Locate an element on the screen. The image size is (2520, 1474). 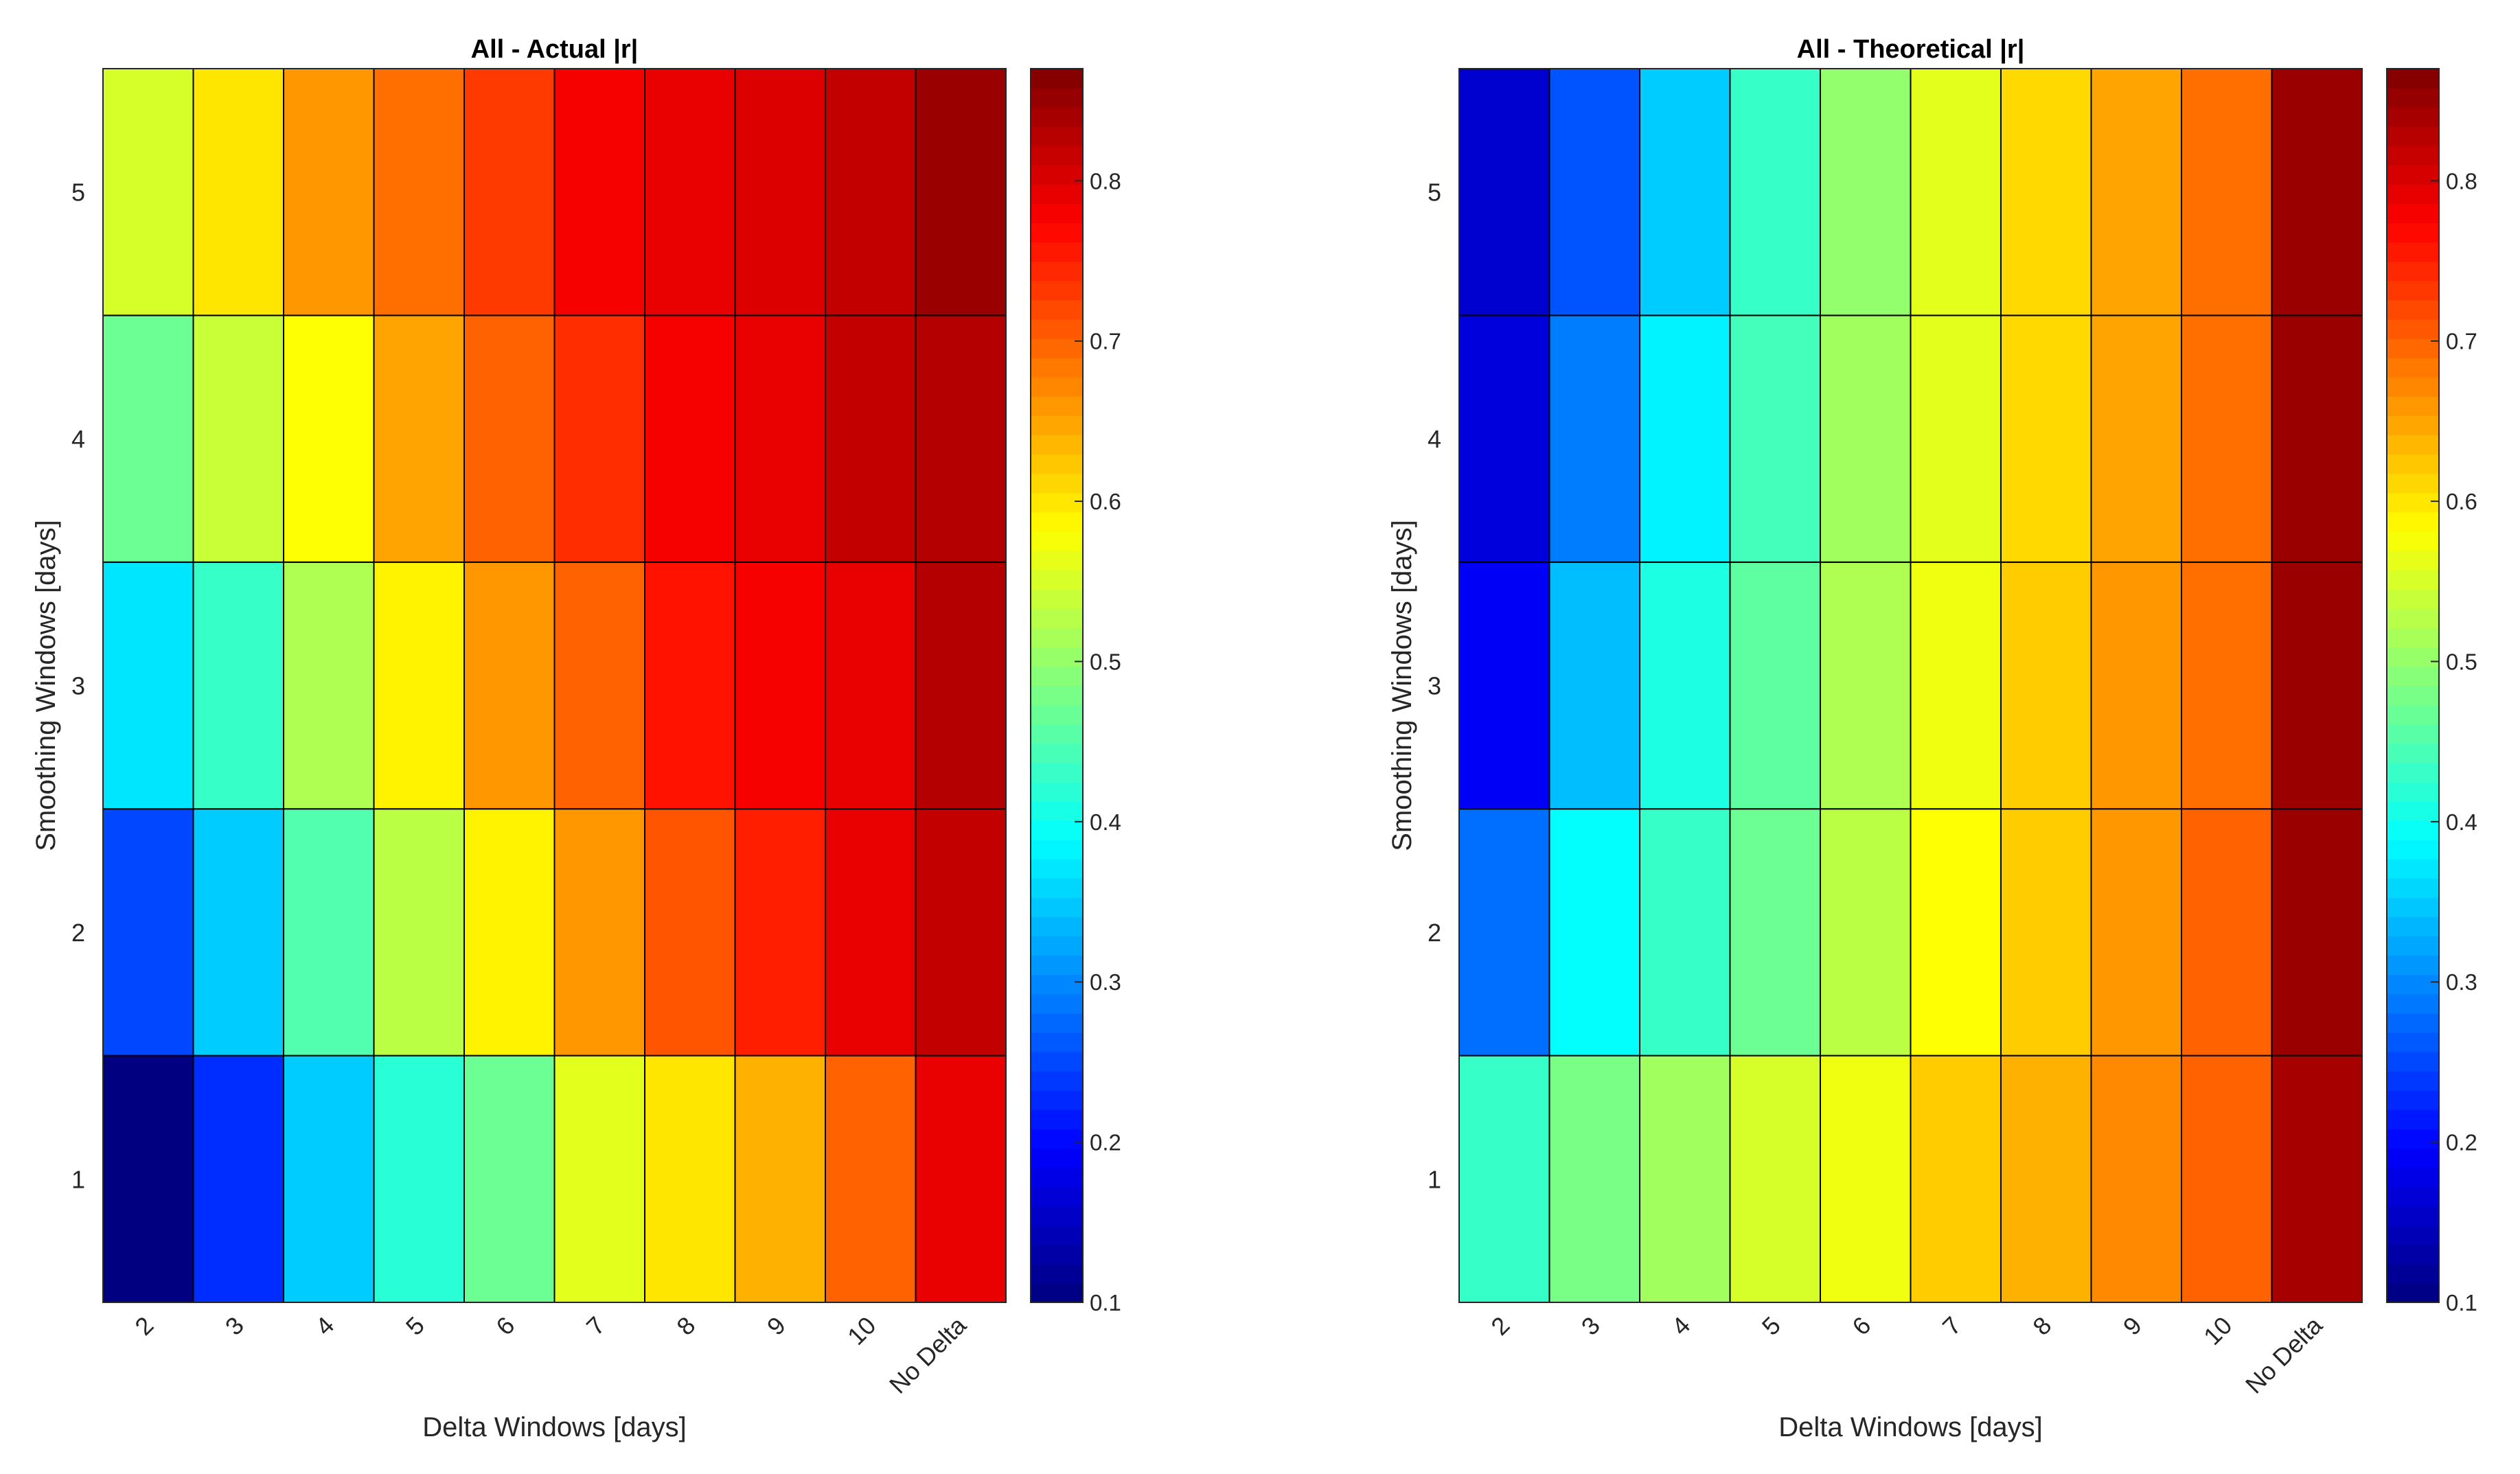
colorbar-tick-label: 0.2 is located at coordinates (1105, 1142).